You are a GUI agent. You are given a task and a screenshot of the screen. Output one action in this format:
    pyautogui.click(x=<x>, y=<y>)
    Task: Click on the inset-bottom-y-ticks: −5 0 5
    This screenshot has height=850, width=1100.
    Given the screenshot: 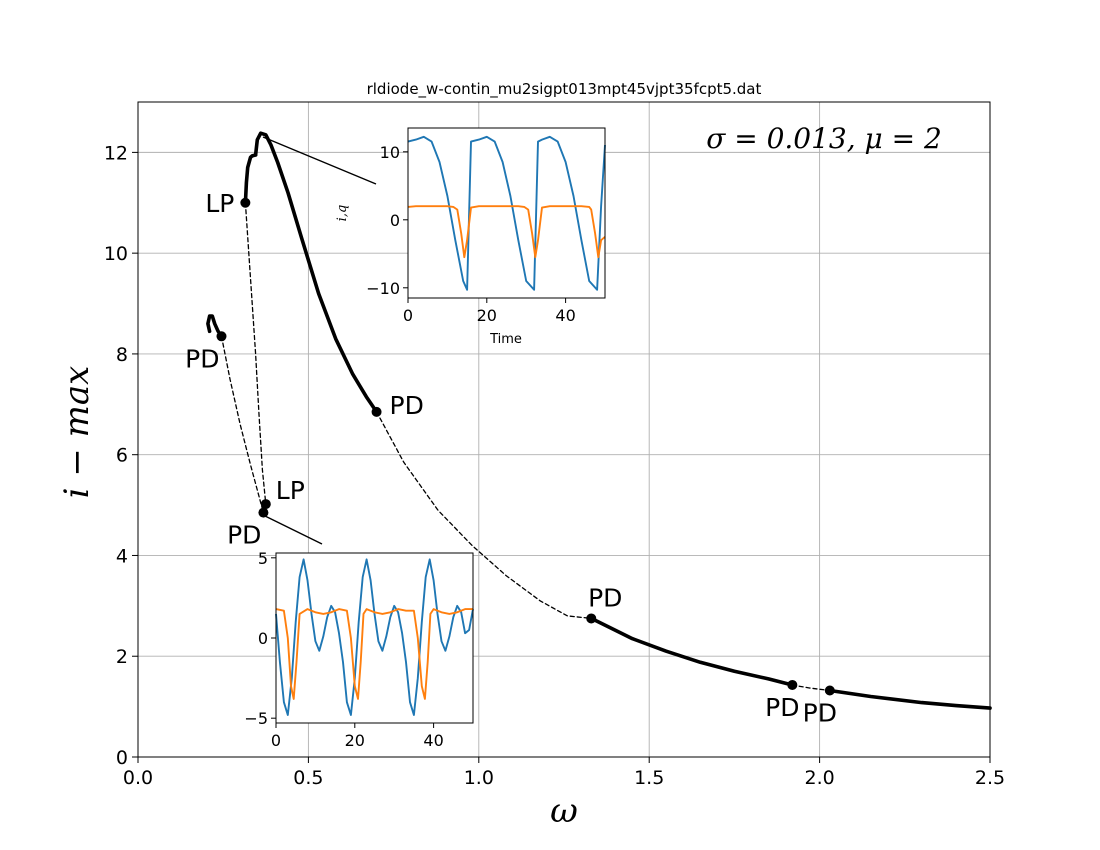 What is the action you would take?
    pyautogui.click(x=260, y=638)
    